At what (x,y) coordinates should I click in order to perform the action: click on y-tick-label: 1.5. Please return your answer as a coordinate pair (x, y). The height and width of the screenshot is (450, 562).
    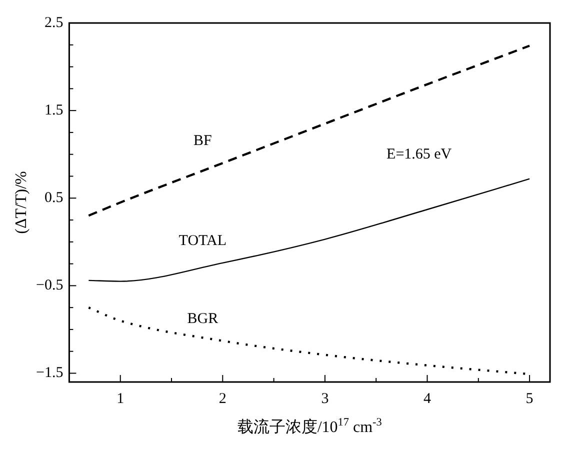
    Looking at the image, I should click on (54, 110).